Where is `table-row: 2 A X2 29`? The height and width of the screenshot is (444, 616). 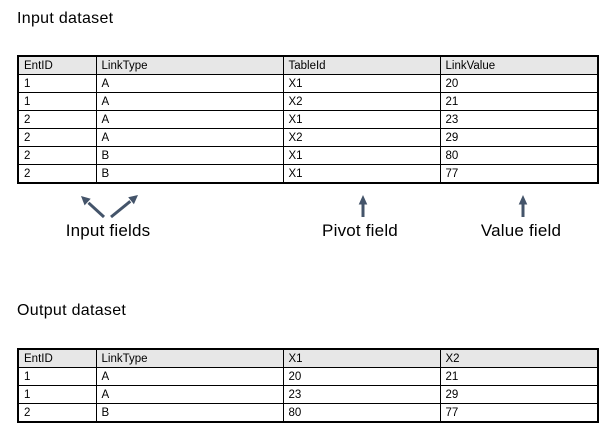
table-row: 2 A X2 29 is located at coordinates (308, 137).